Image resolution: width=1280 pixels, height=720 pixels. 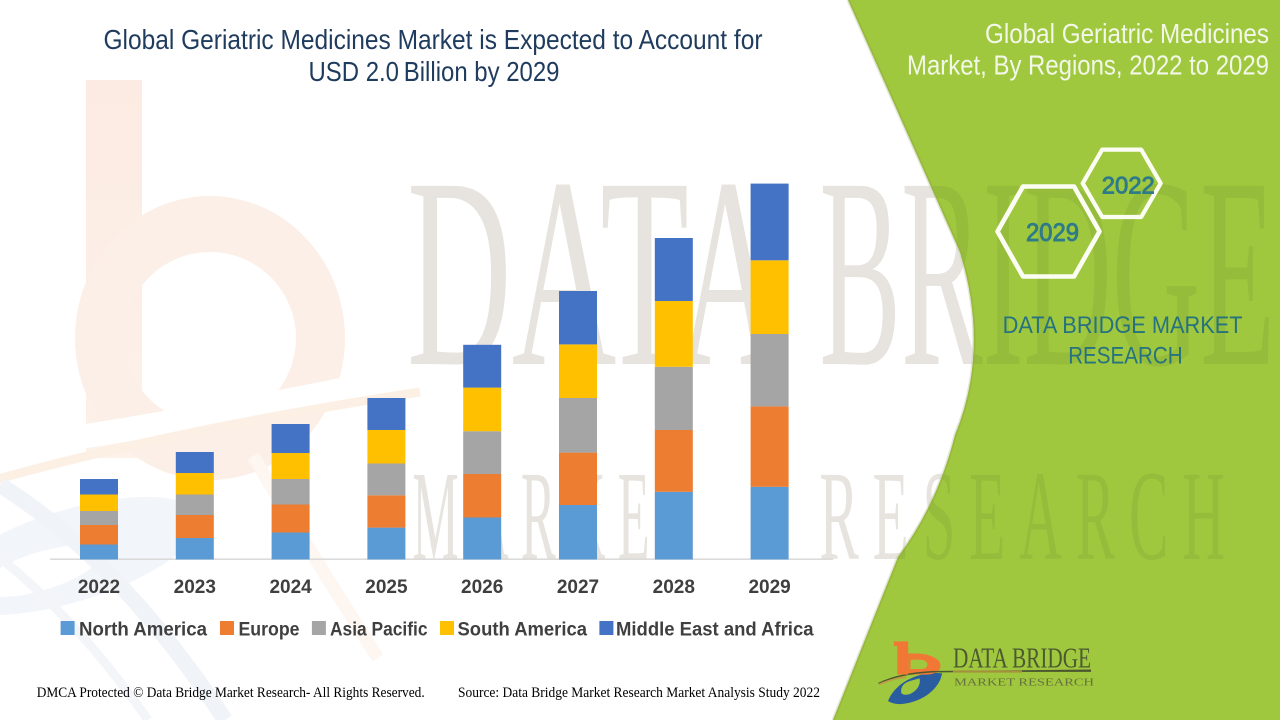 What do you see at coordinates (1123, 325) in the screenshot?
I see `svg-text: DATA BRIDGE MARKET` at bounding box center [1123, 325].